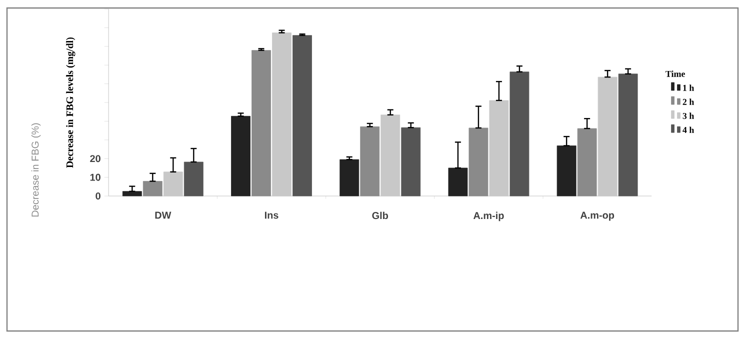  I want to click on legend-label: 4 h, so click(688, 129).